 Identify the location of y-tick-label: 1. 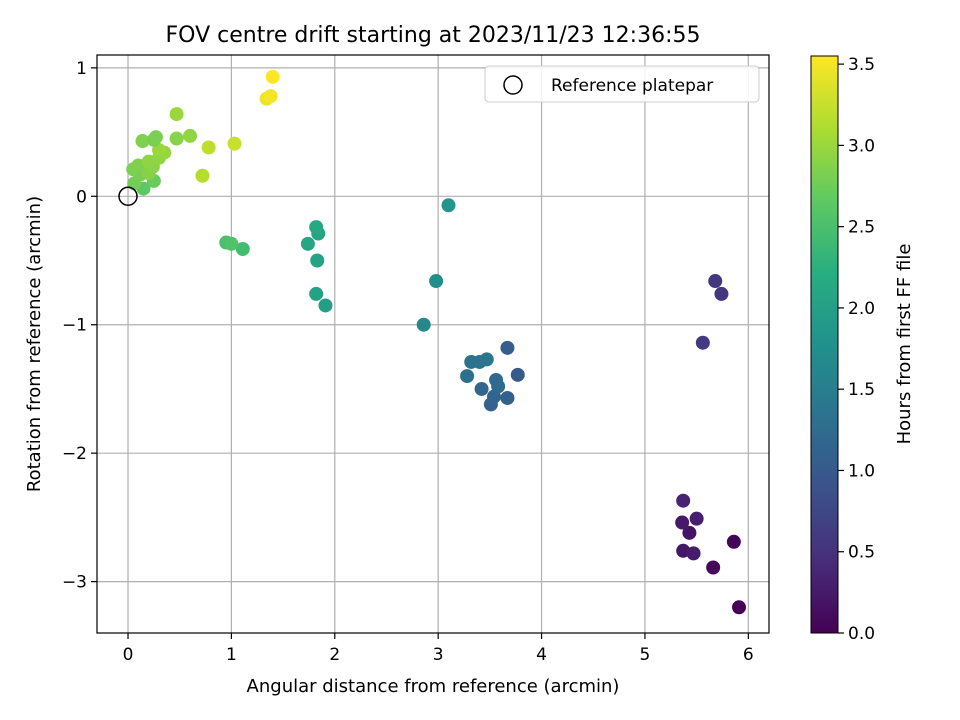
(81, 69).